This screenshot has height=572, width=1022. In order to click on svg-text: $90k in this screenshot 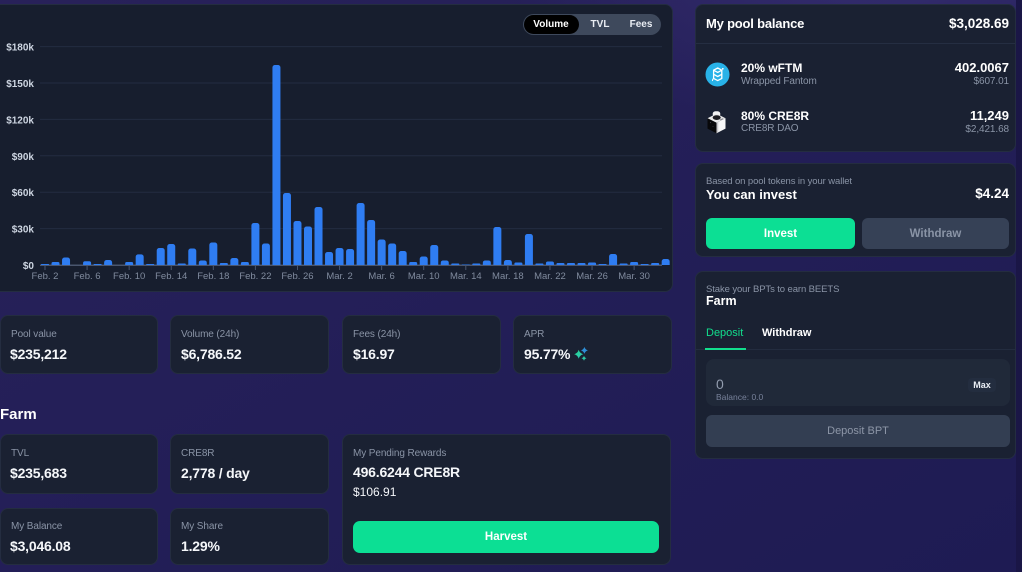, I will do `click(23, 157)`.